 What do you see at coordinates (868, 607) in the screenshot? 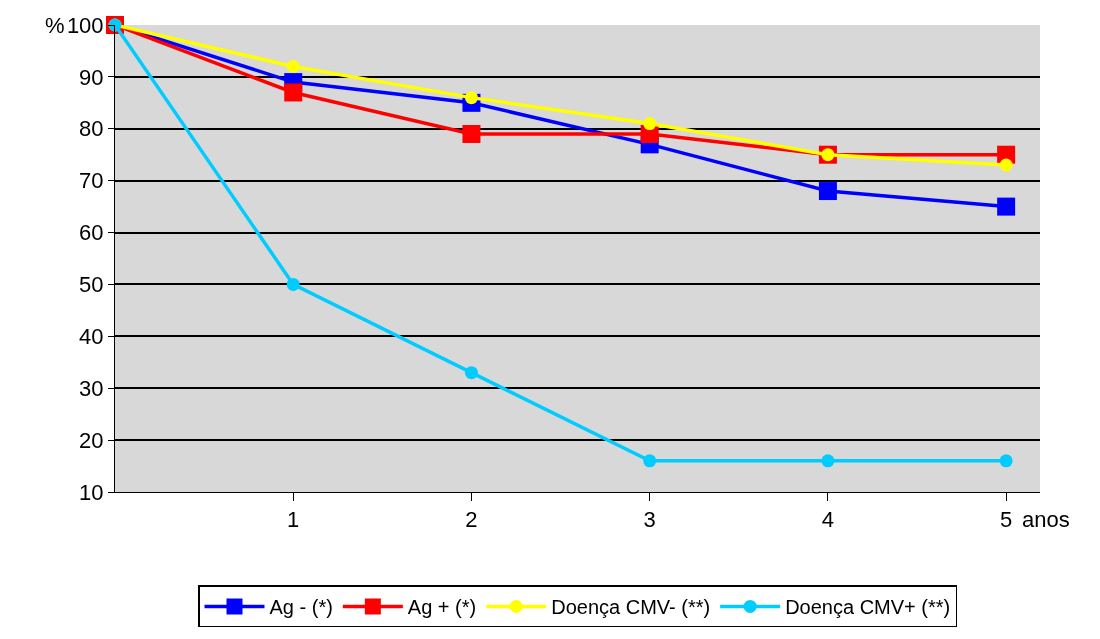
I see `legend-label: Doença CMV+ (**)` at bounding box center [868, 607].